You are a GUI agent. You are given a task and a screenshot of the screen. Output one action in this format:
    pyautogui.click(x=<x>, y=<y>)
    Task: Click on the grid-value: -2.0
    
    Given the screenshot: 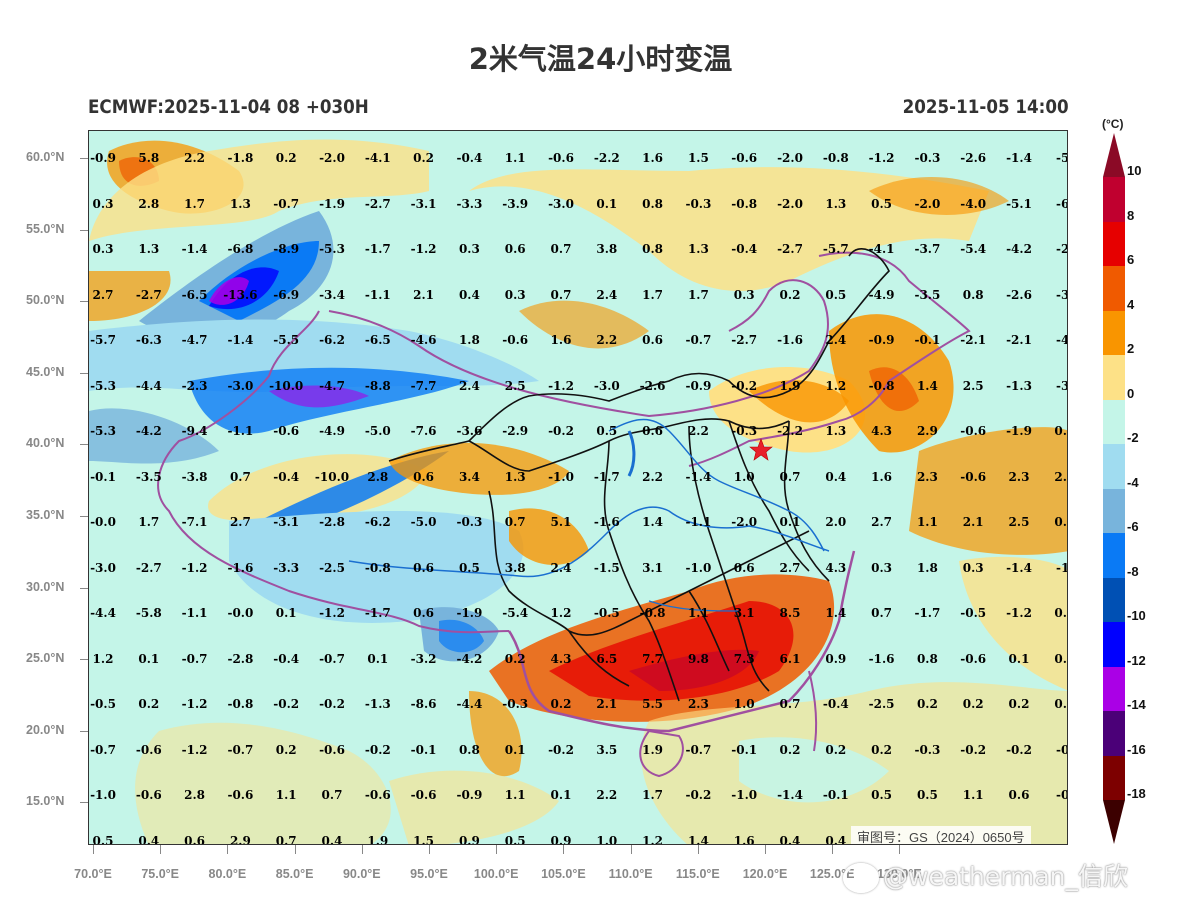 What is the action you would take?
    pyautogui.click(x=332, y=158)
    